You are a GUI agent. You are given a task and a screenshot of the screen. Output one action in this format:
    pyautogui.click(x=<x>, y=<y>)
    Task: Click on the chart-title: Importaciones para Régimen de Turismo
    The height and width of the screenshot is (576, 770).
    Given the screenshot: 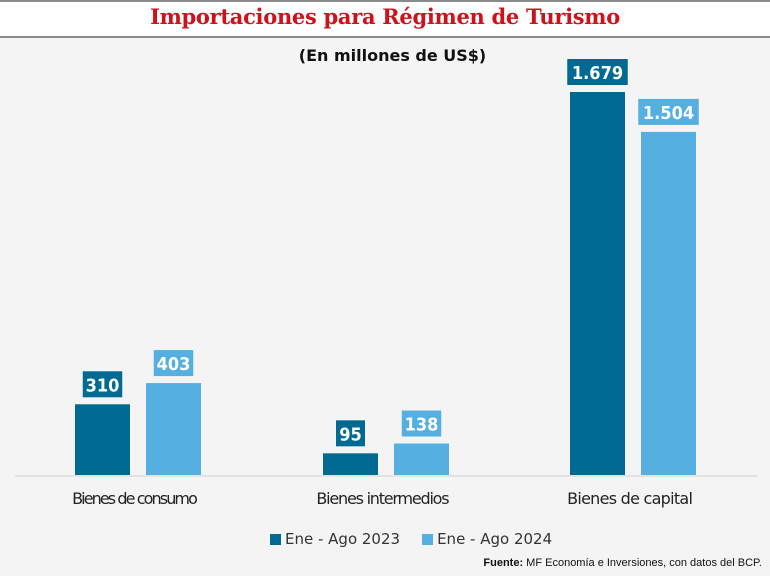 What is the action you would take?
    pyautogui.click(x=385, y=16)
    